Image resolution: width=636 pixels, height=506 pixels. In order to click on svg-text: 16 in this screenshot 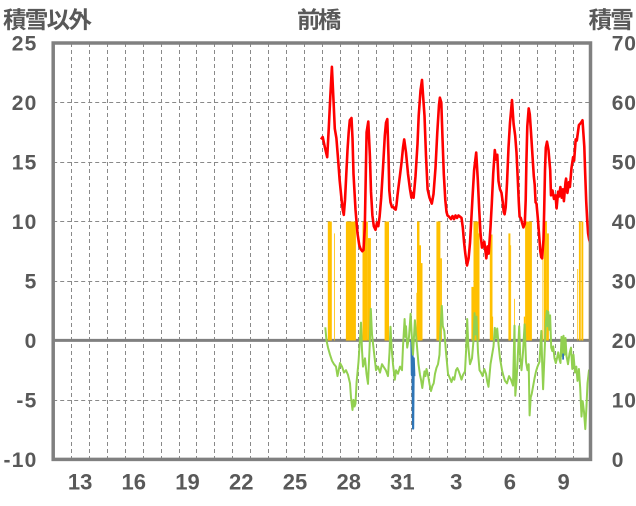, I will do `click(134, 482)`.